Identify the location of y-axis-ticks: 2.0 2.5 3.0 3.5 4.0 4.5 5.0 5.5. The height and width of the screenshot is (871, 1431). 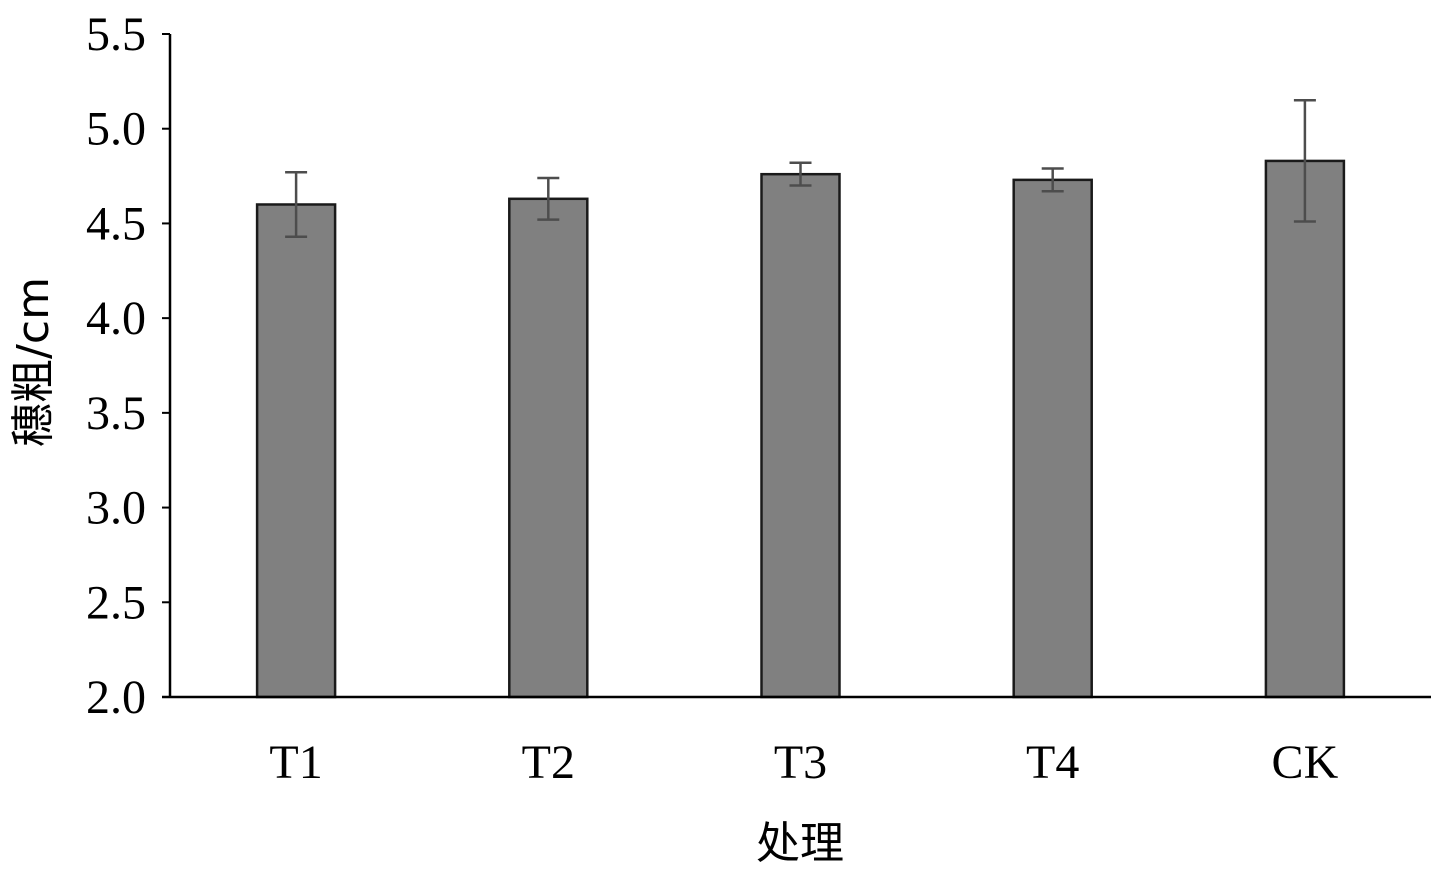
(116, 366).